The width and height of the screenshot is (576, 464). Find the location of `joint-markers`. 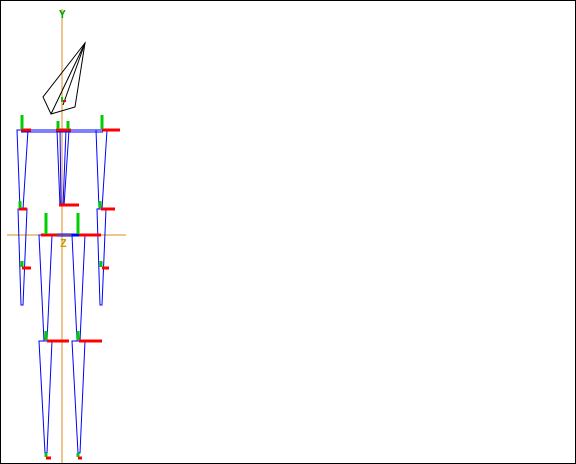

joint-markers is located at coordinates (69, 287).